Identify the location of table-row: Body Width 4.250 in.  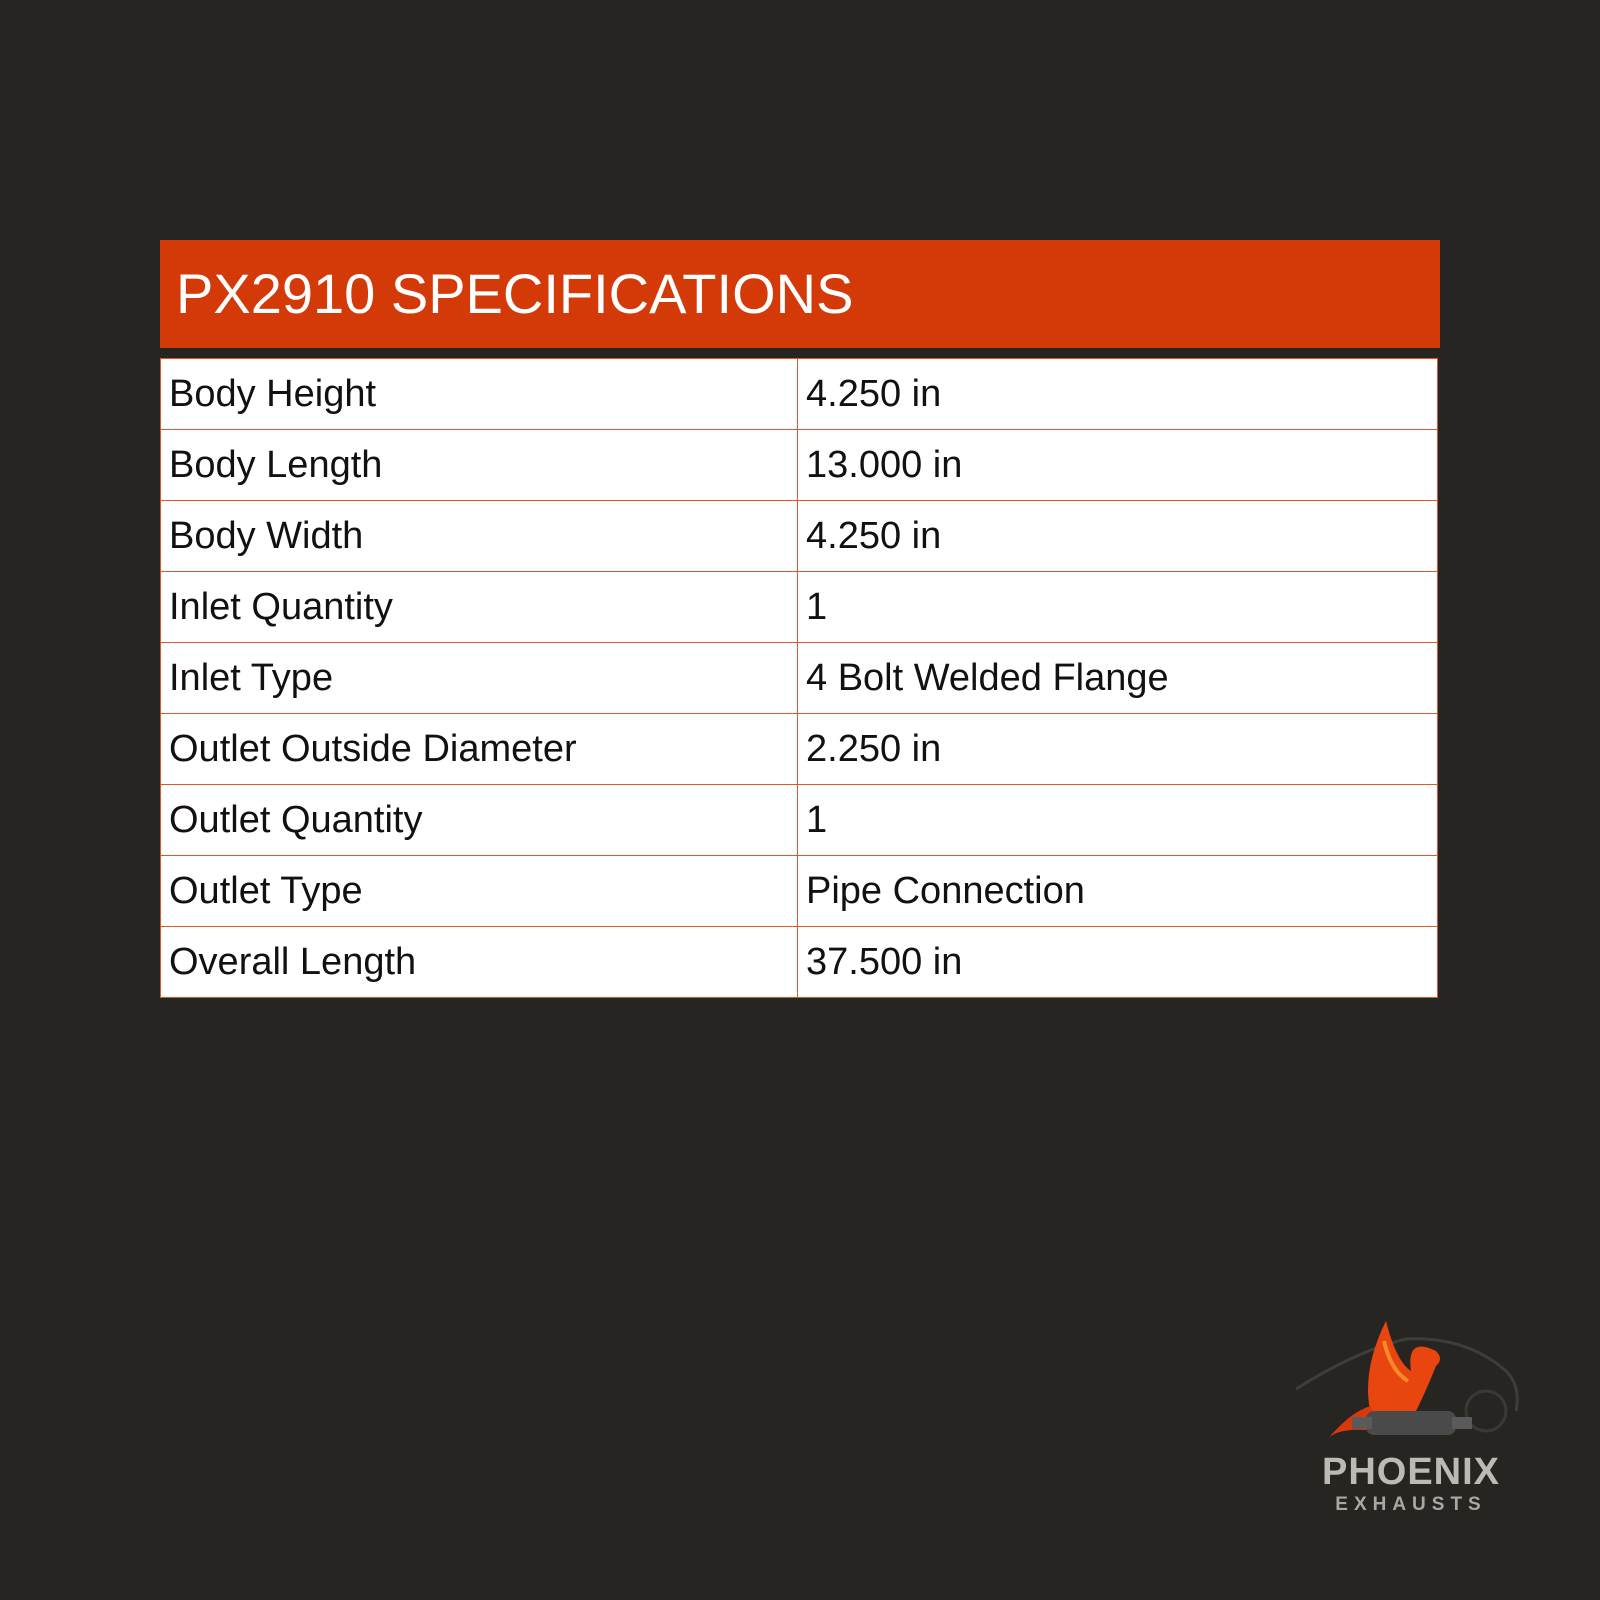
(799, 536).